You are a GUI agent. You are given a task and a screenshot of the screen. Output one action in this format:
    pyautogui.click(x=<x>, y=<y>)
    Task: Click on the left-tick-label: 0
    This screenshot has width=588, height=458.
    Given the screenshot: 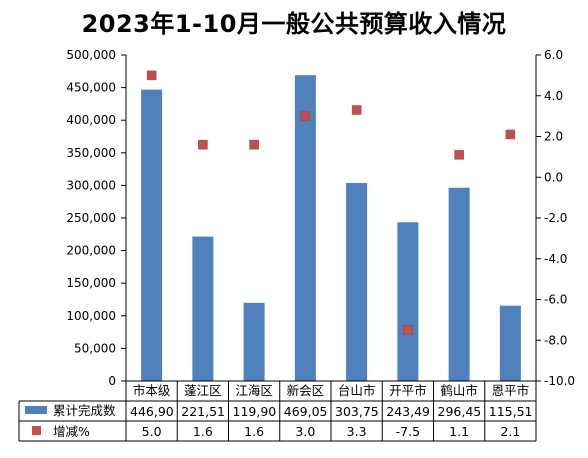 What is the action you would take?
    pyautogui.click(x=112, y=381)
    